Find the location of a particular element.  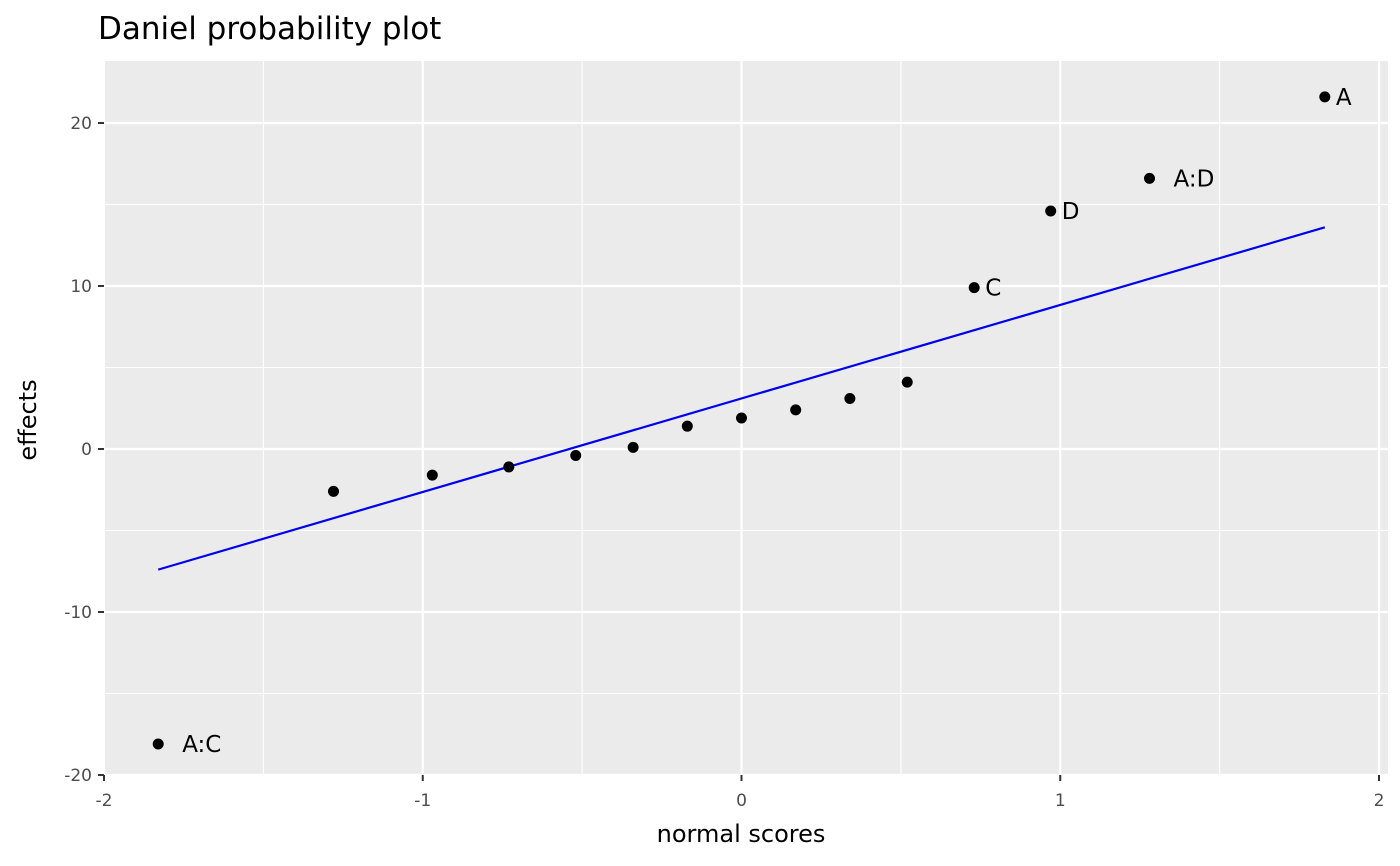

x-tick-label: -1 is located at coordinates (422, 801).